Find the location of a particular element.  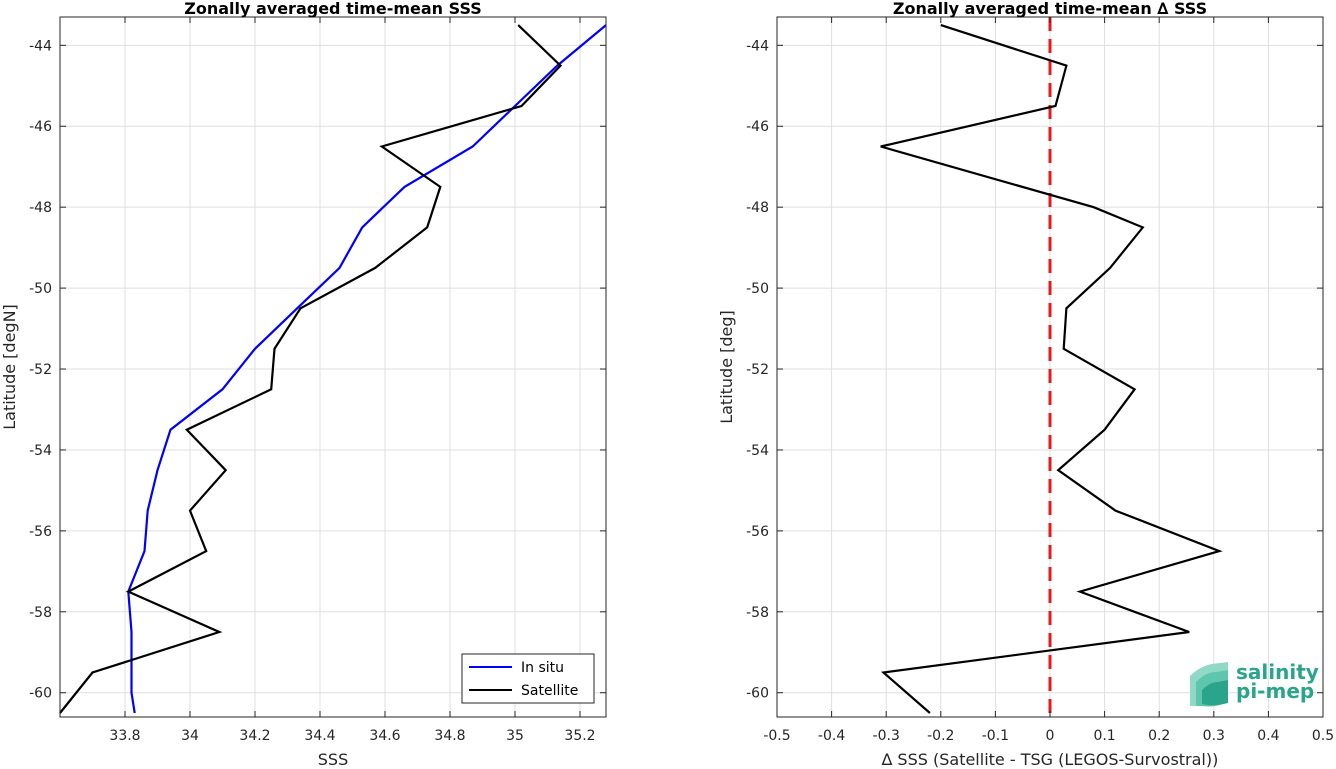

x-tick-label: 0.1 is located at coordinates (1104, 736).